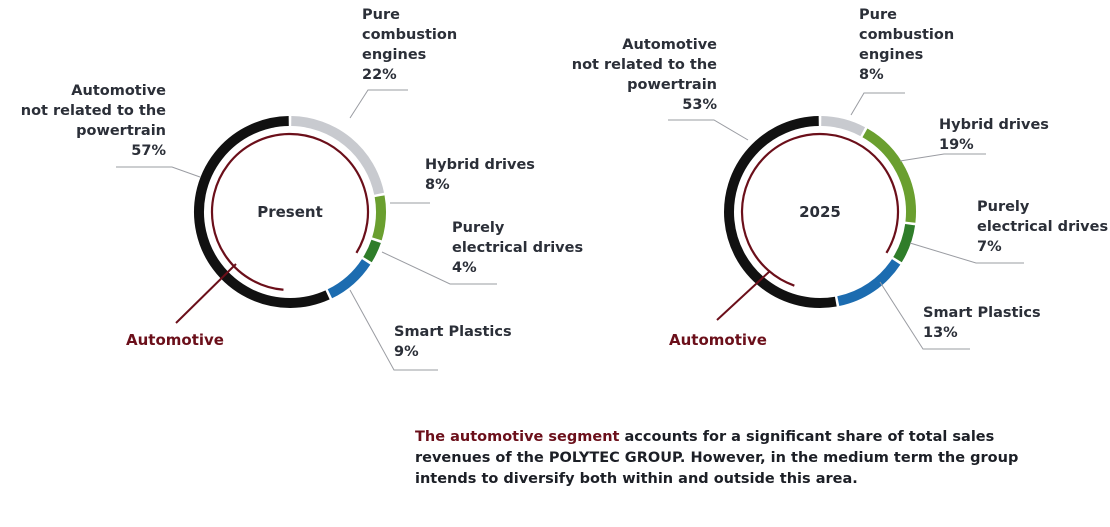 The height and width of the screenshot is (527, 1110). Describe the element at coordinates (464, 268) in the screenshot. I see `value-label-electrical: 4%` at that location.